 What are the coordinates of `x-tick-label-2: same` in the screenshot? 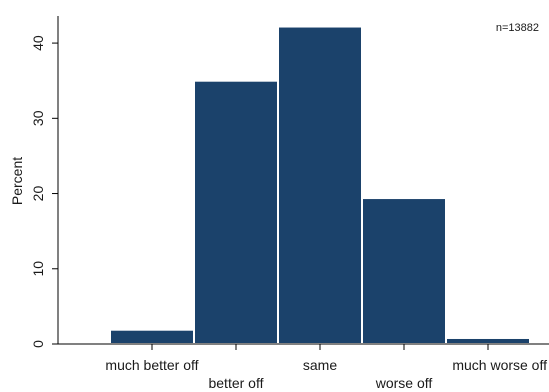 It's located at (320, 365).